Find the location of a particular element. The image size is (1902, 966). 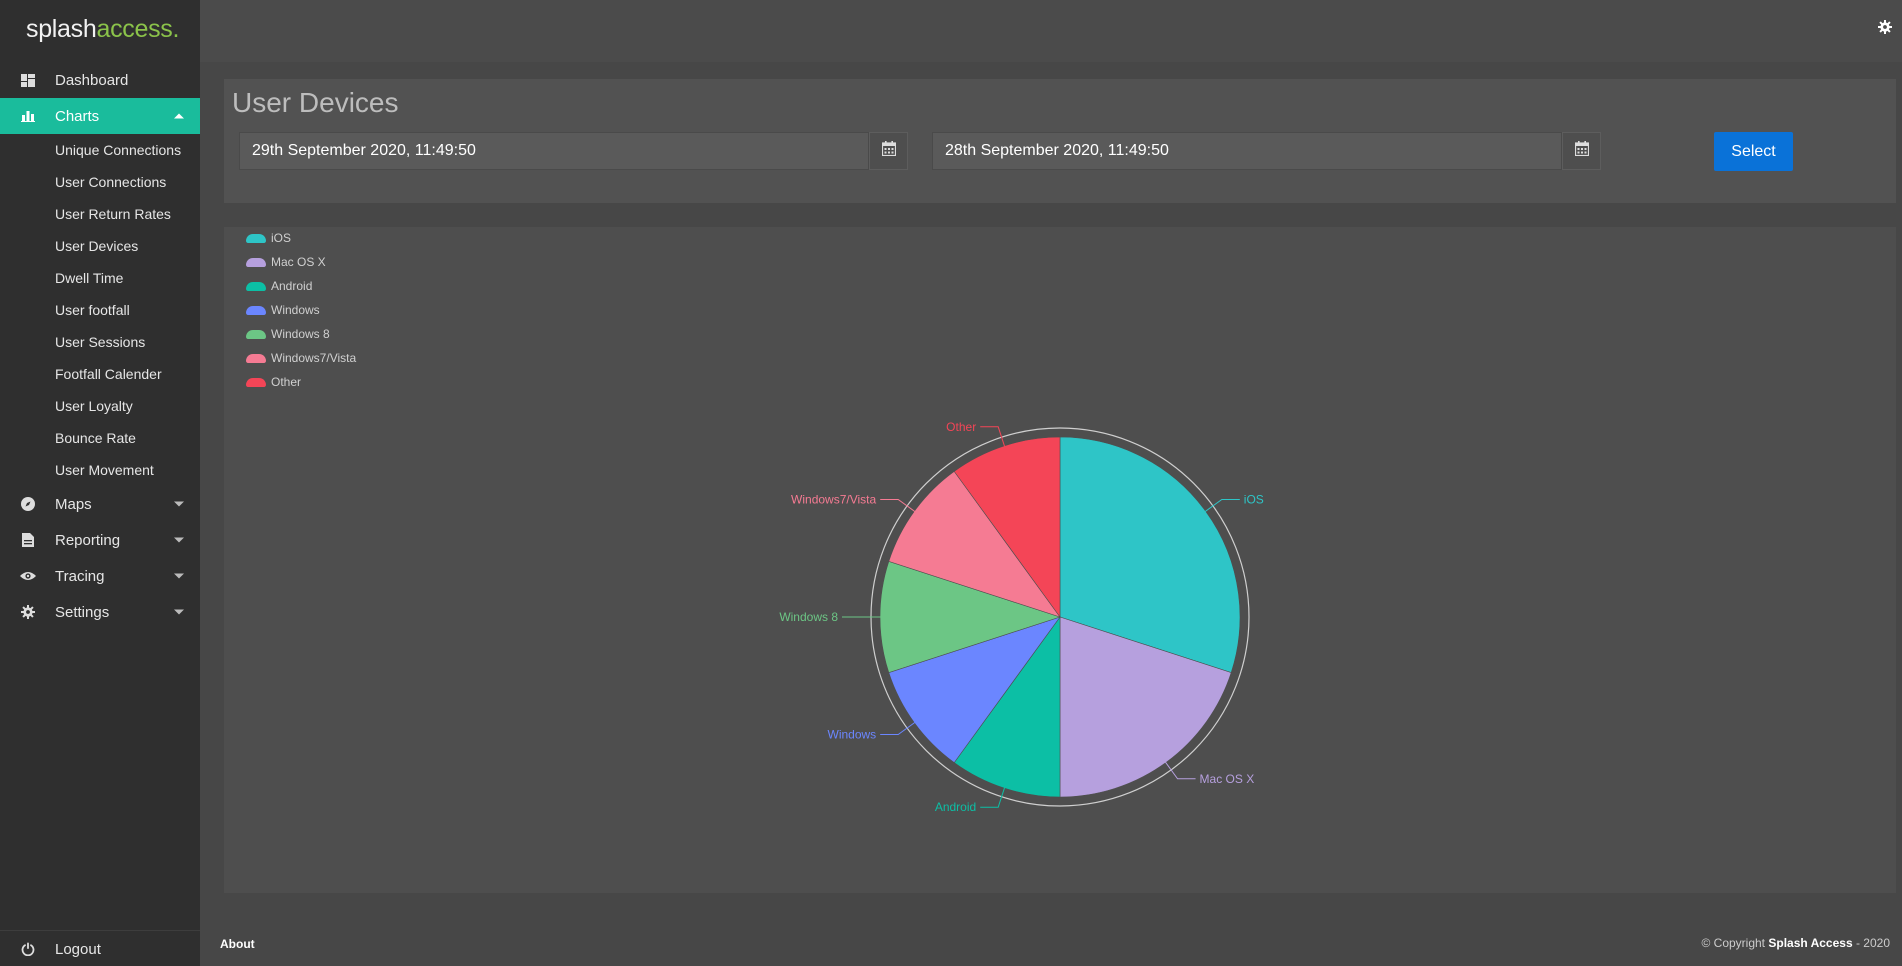

sidebar-subitem-user-sessions: User Sessions is located at coordinates (100, 342).